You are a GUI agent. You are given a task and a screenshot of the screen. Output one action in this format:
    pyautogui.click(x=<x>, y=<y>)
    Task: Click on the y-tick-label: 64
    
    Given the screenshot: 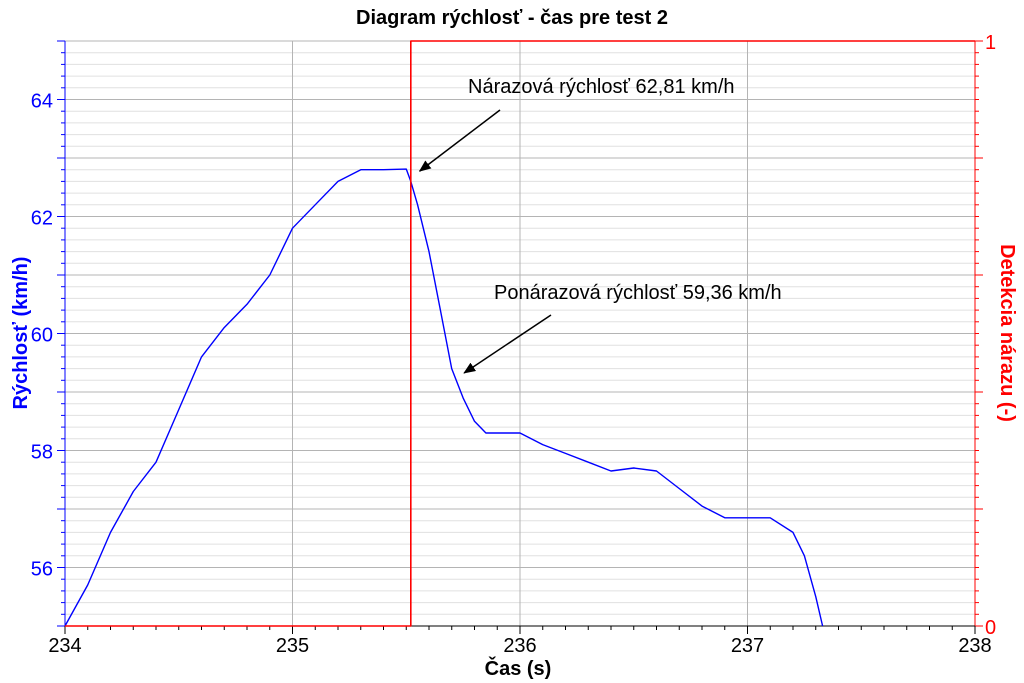 What is the action you would take?
    pyautogui.click(x=42, y=102)
    